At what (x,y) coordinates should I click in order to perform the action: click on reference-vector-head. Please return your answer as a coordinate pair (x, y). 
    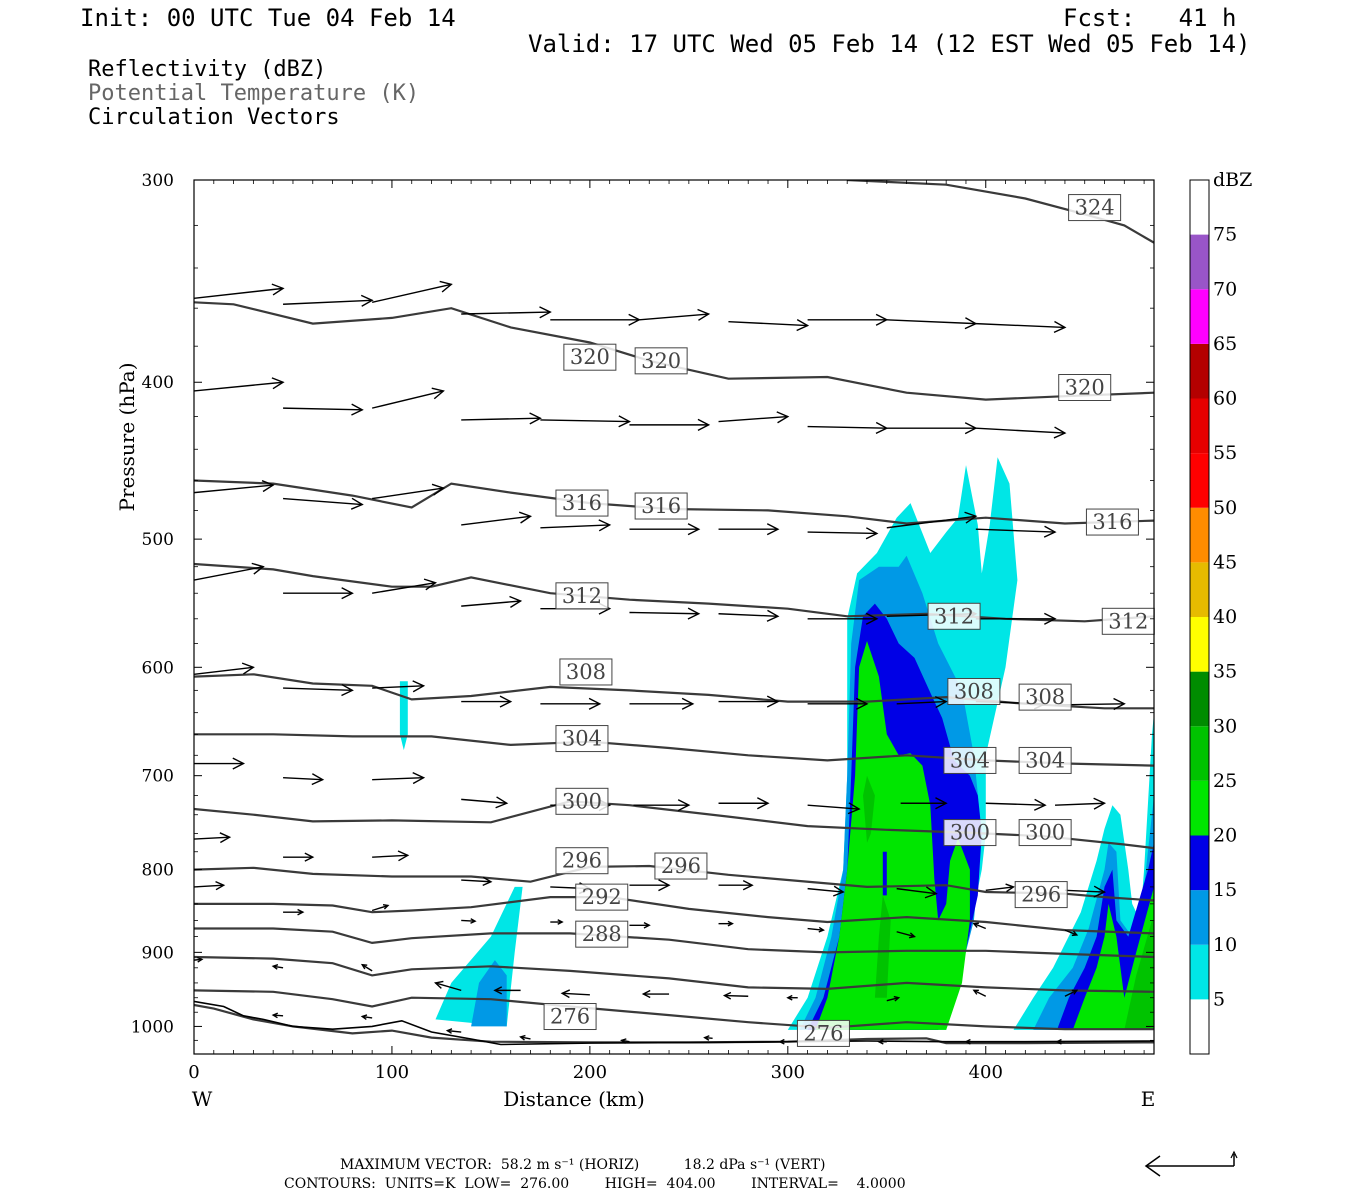
    Looking at the image, I should click on (1152, 1166).